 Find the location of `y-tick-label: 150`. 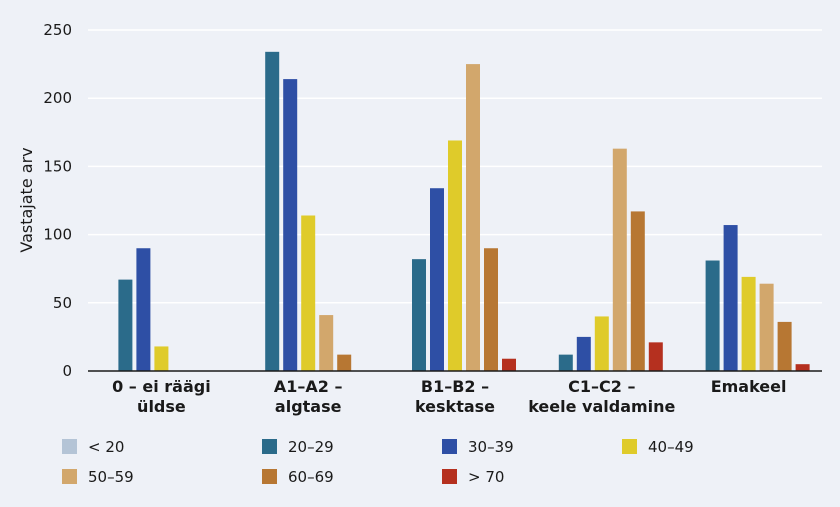

y-tick-label: 150 is located at coordinates (57, 166).